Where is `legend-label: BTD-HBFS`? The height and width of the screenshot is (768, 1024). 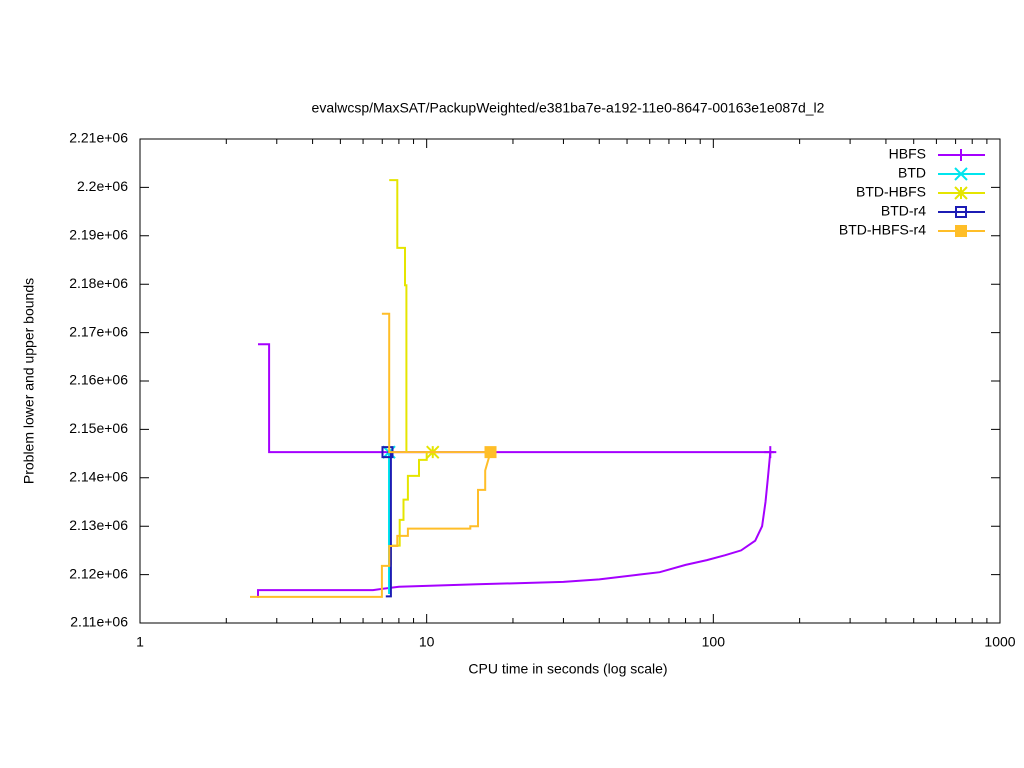
legend-label: BTD-HBFS is located at coordinates (891, 192).